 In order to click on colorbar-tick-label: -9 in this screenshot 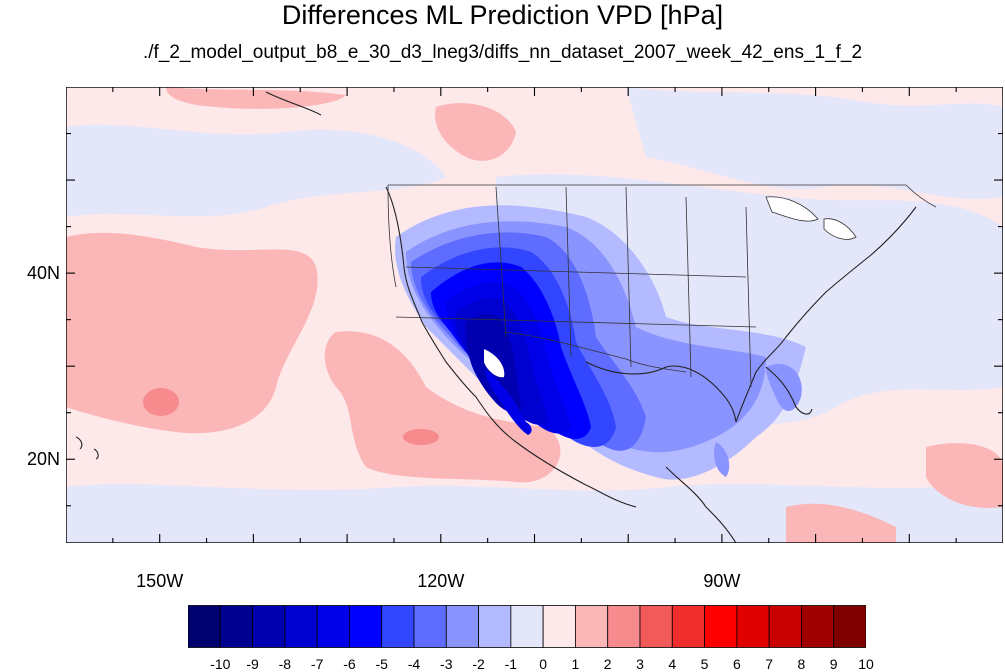, I will do `click(252, 664)`.